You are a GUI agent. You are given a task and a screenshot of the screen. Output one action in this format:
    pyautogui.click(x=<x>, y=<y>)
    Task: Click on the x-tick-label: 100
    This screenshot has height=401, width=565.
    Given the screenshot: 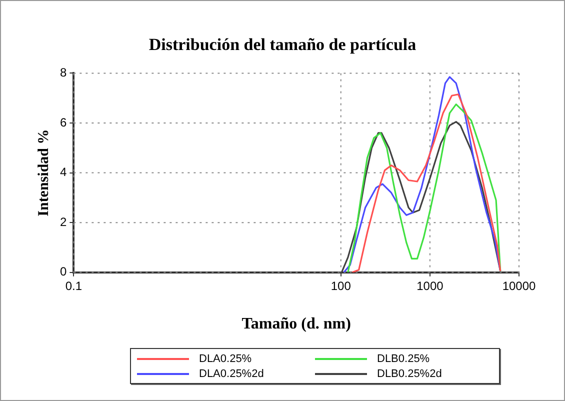 What is the action you would take?
    pyautogui.click(x=341, y=285)
    